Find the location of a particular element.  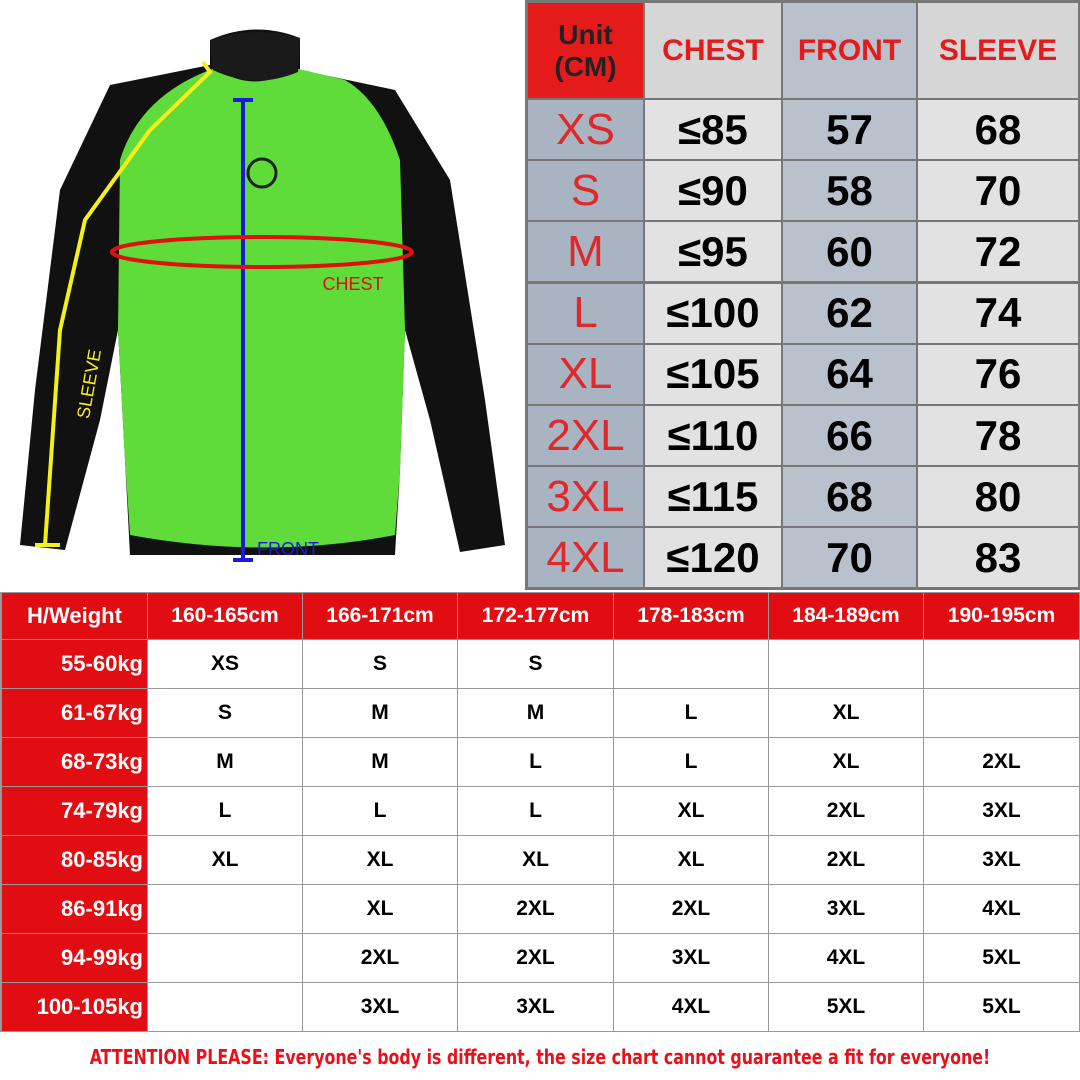

height-header: 166-171cm is located at coordinates (380, 616).